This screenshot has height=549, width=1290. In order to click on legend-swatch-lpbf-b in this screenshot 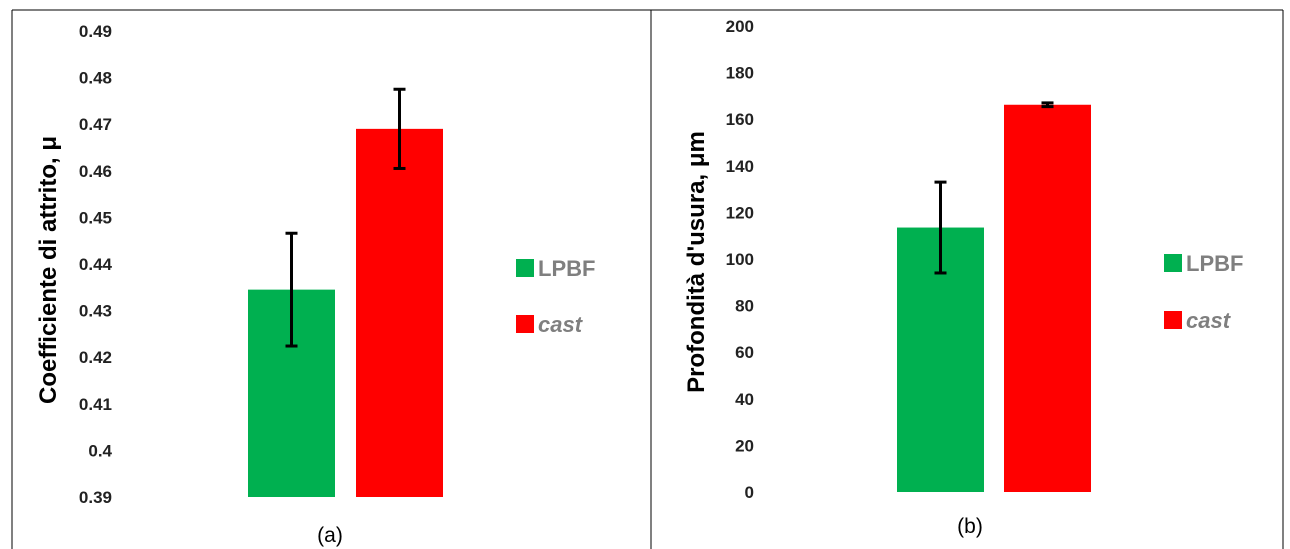, I will do `click(1173, 263)`.